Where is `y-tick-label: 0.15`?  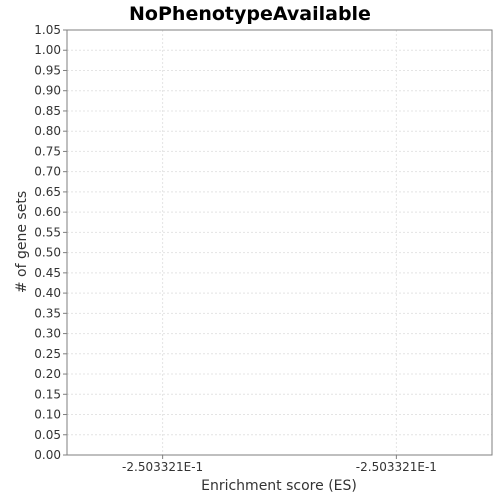 y-tick-label: 0.15 is located at coordinates (47, 394).